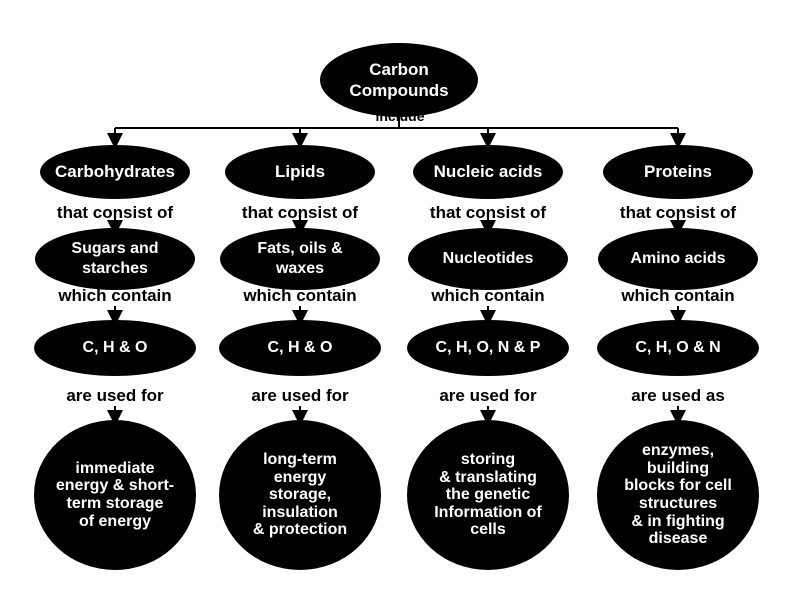 The height and width of the screenshot is (600, 800). Describe the element at coordinates (488, 259) in the screenshot. I see `subunit-node: Nucleotides` at that location.